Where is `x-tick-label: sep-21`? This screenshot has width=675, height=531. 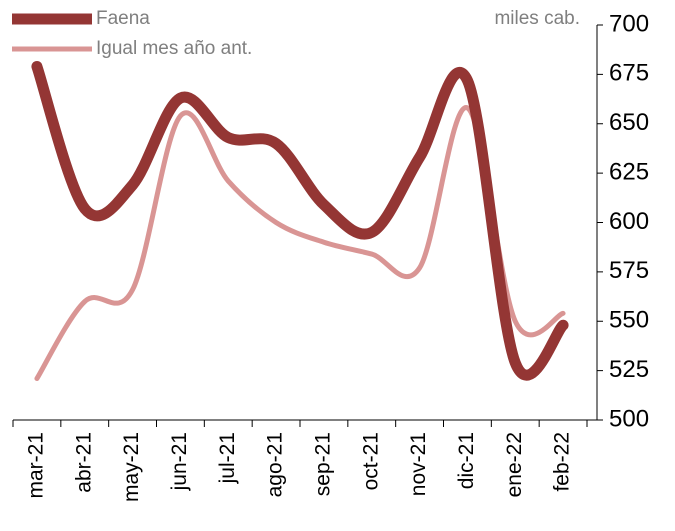
x-tick-label: sep-21 is located at coordinates (322, 464).